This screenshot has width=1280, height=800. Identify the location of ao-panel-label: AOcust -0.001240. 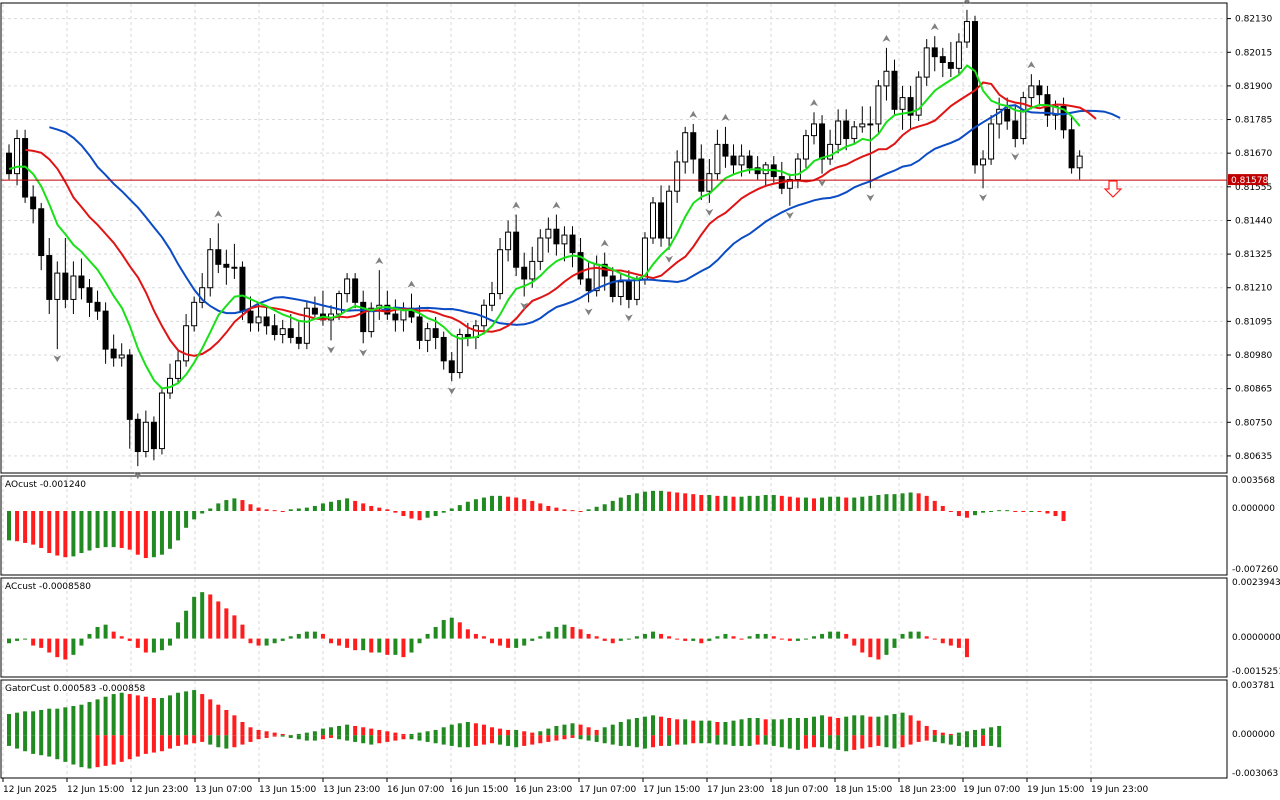
(45, 485).